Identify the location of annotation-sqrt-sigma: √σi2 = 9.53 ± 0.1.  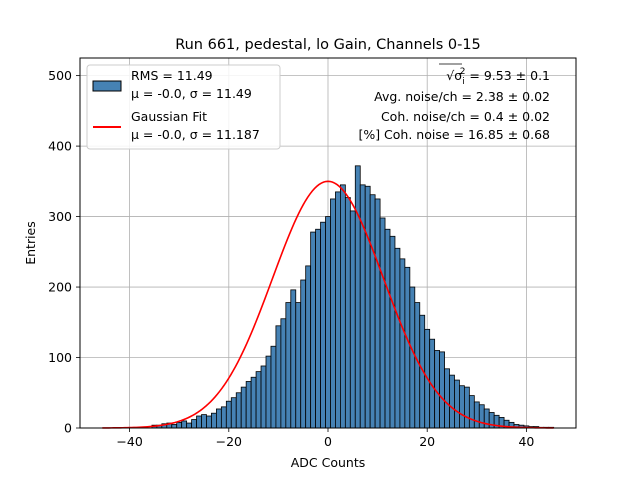
(498, 77).